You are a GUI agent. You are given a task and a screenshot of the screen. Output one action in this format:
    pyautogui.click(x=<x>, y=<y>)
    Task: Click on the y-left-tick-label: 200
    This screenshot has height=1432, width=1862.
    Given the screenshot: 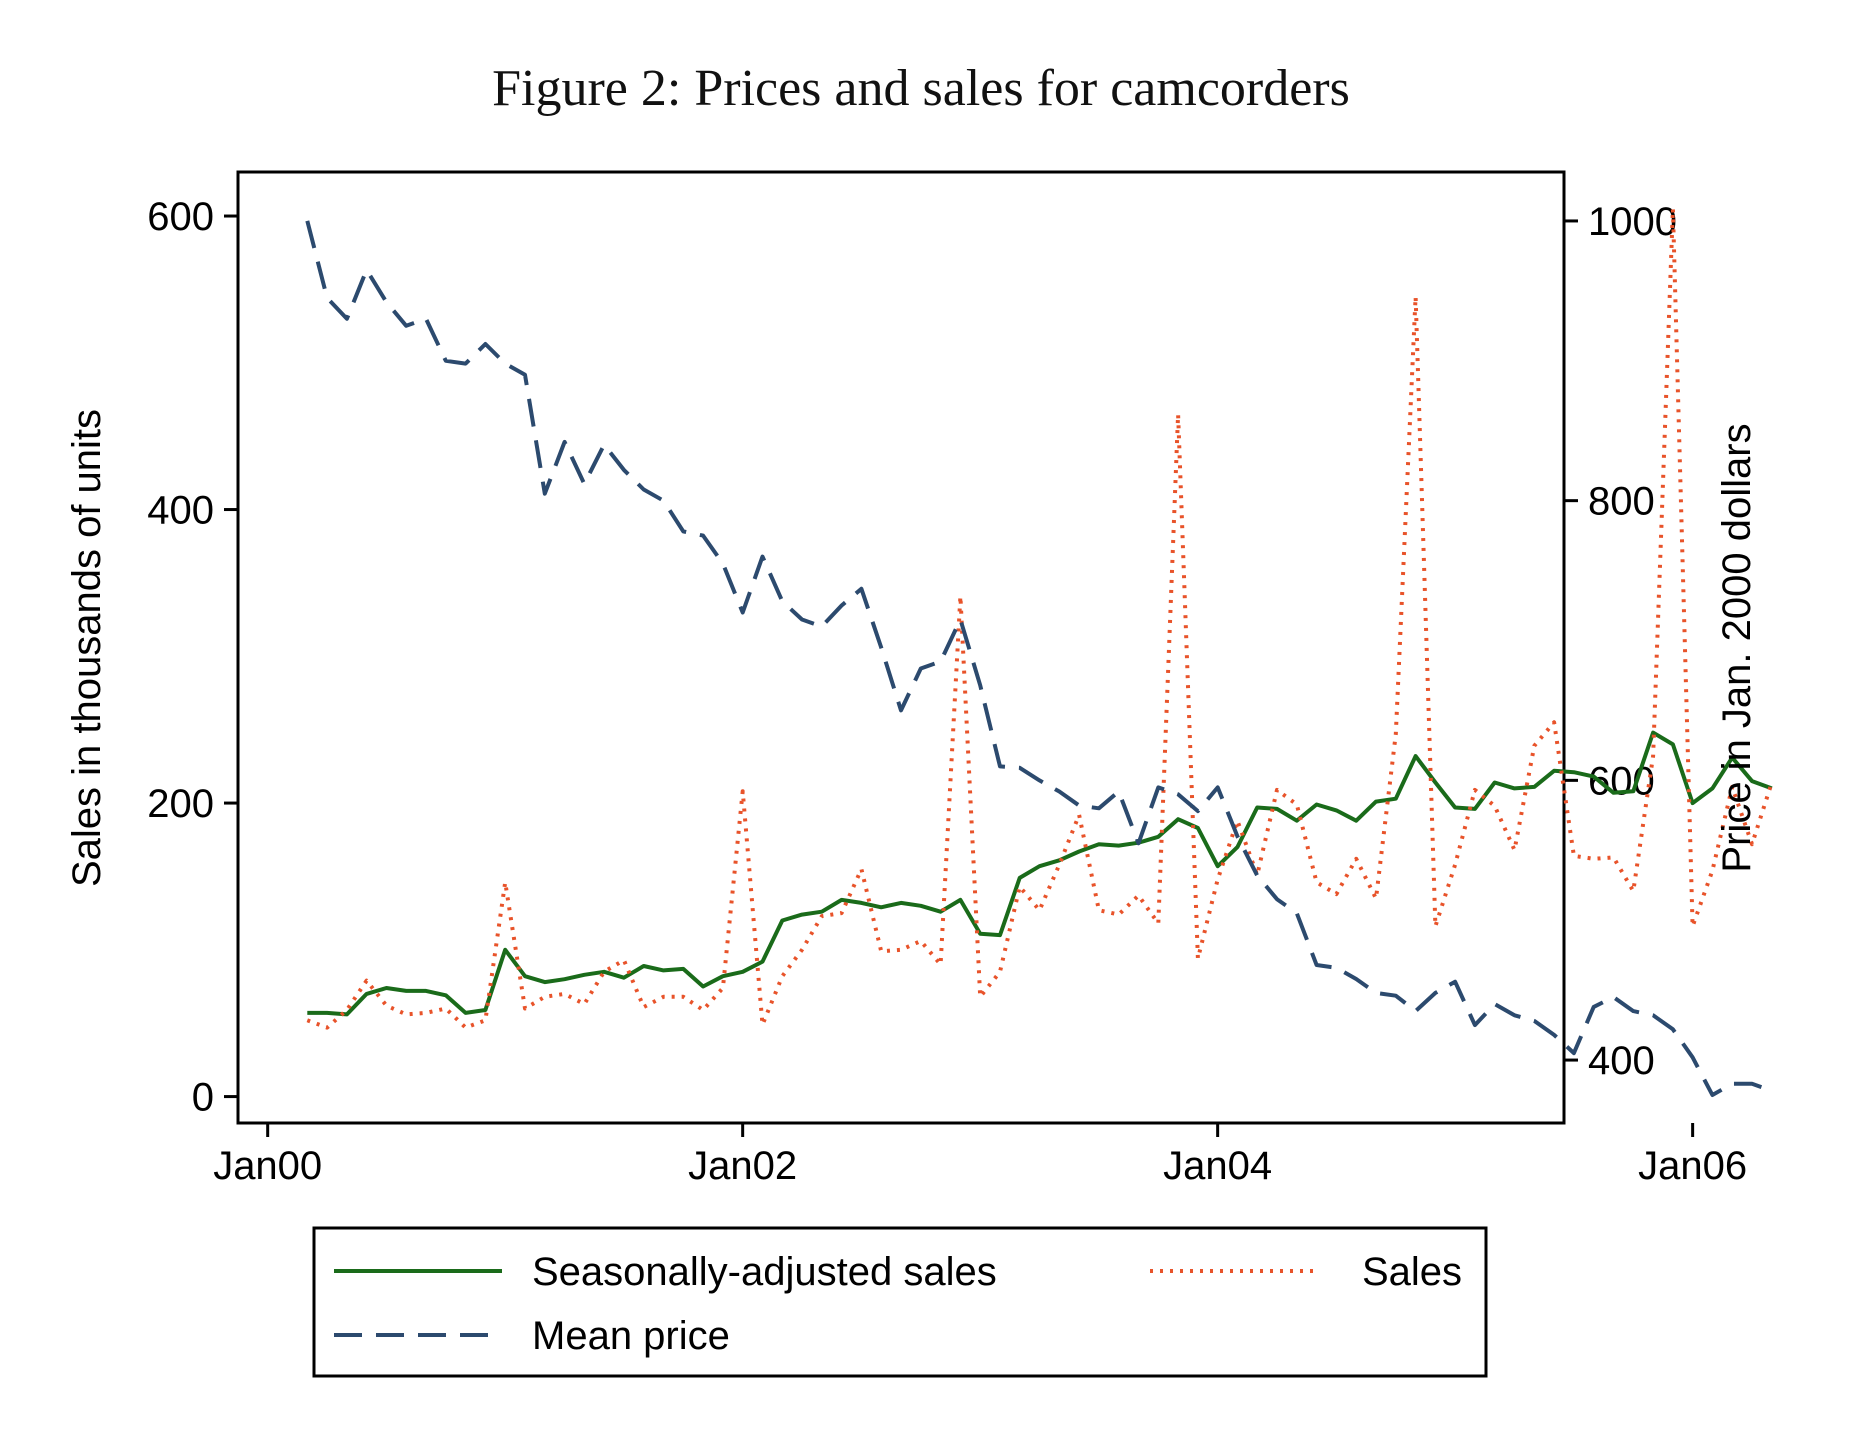 What is the action you would take?
    pyautogui.click(x=180, y=804)
    